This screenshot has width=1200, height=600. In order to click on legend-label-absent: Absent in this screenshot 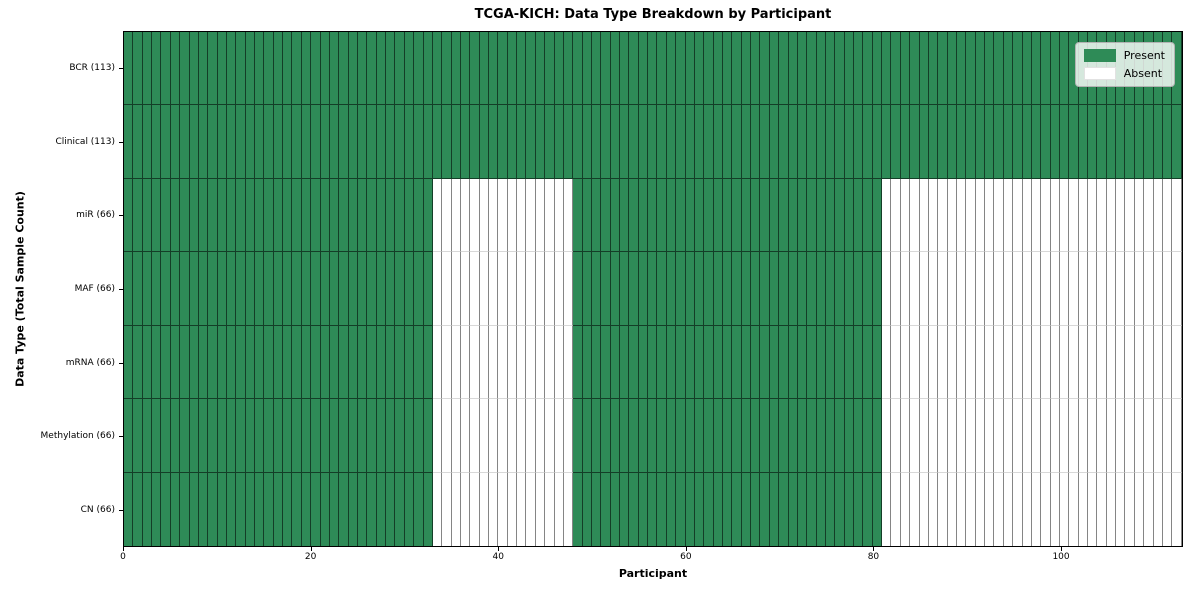, I will do `click(1143, 73)`.